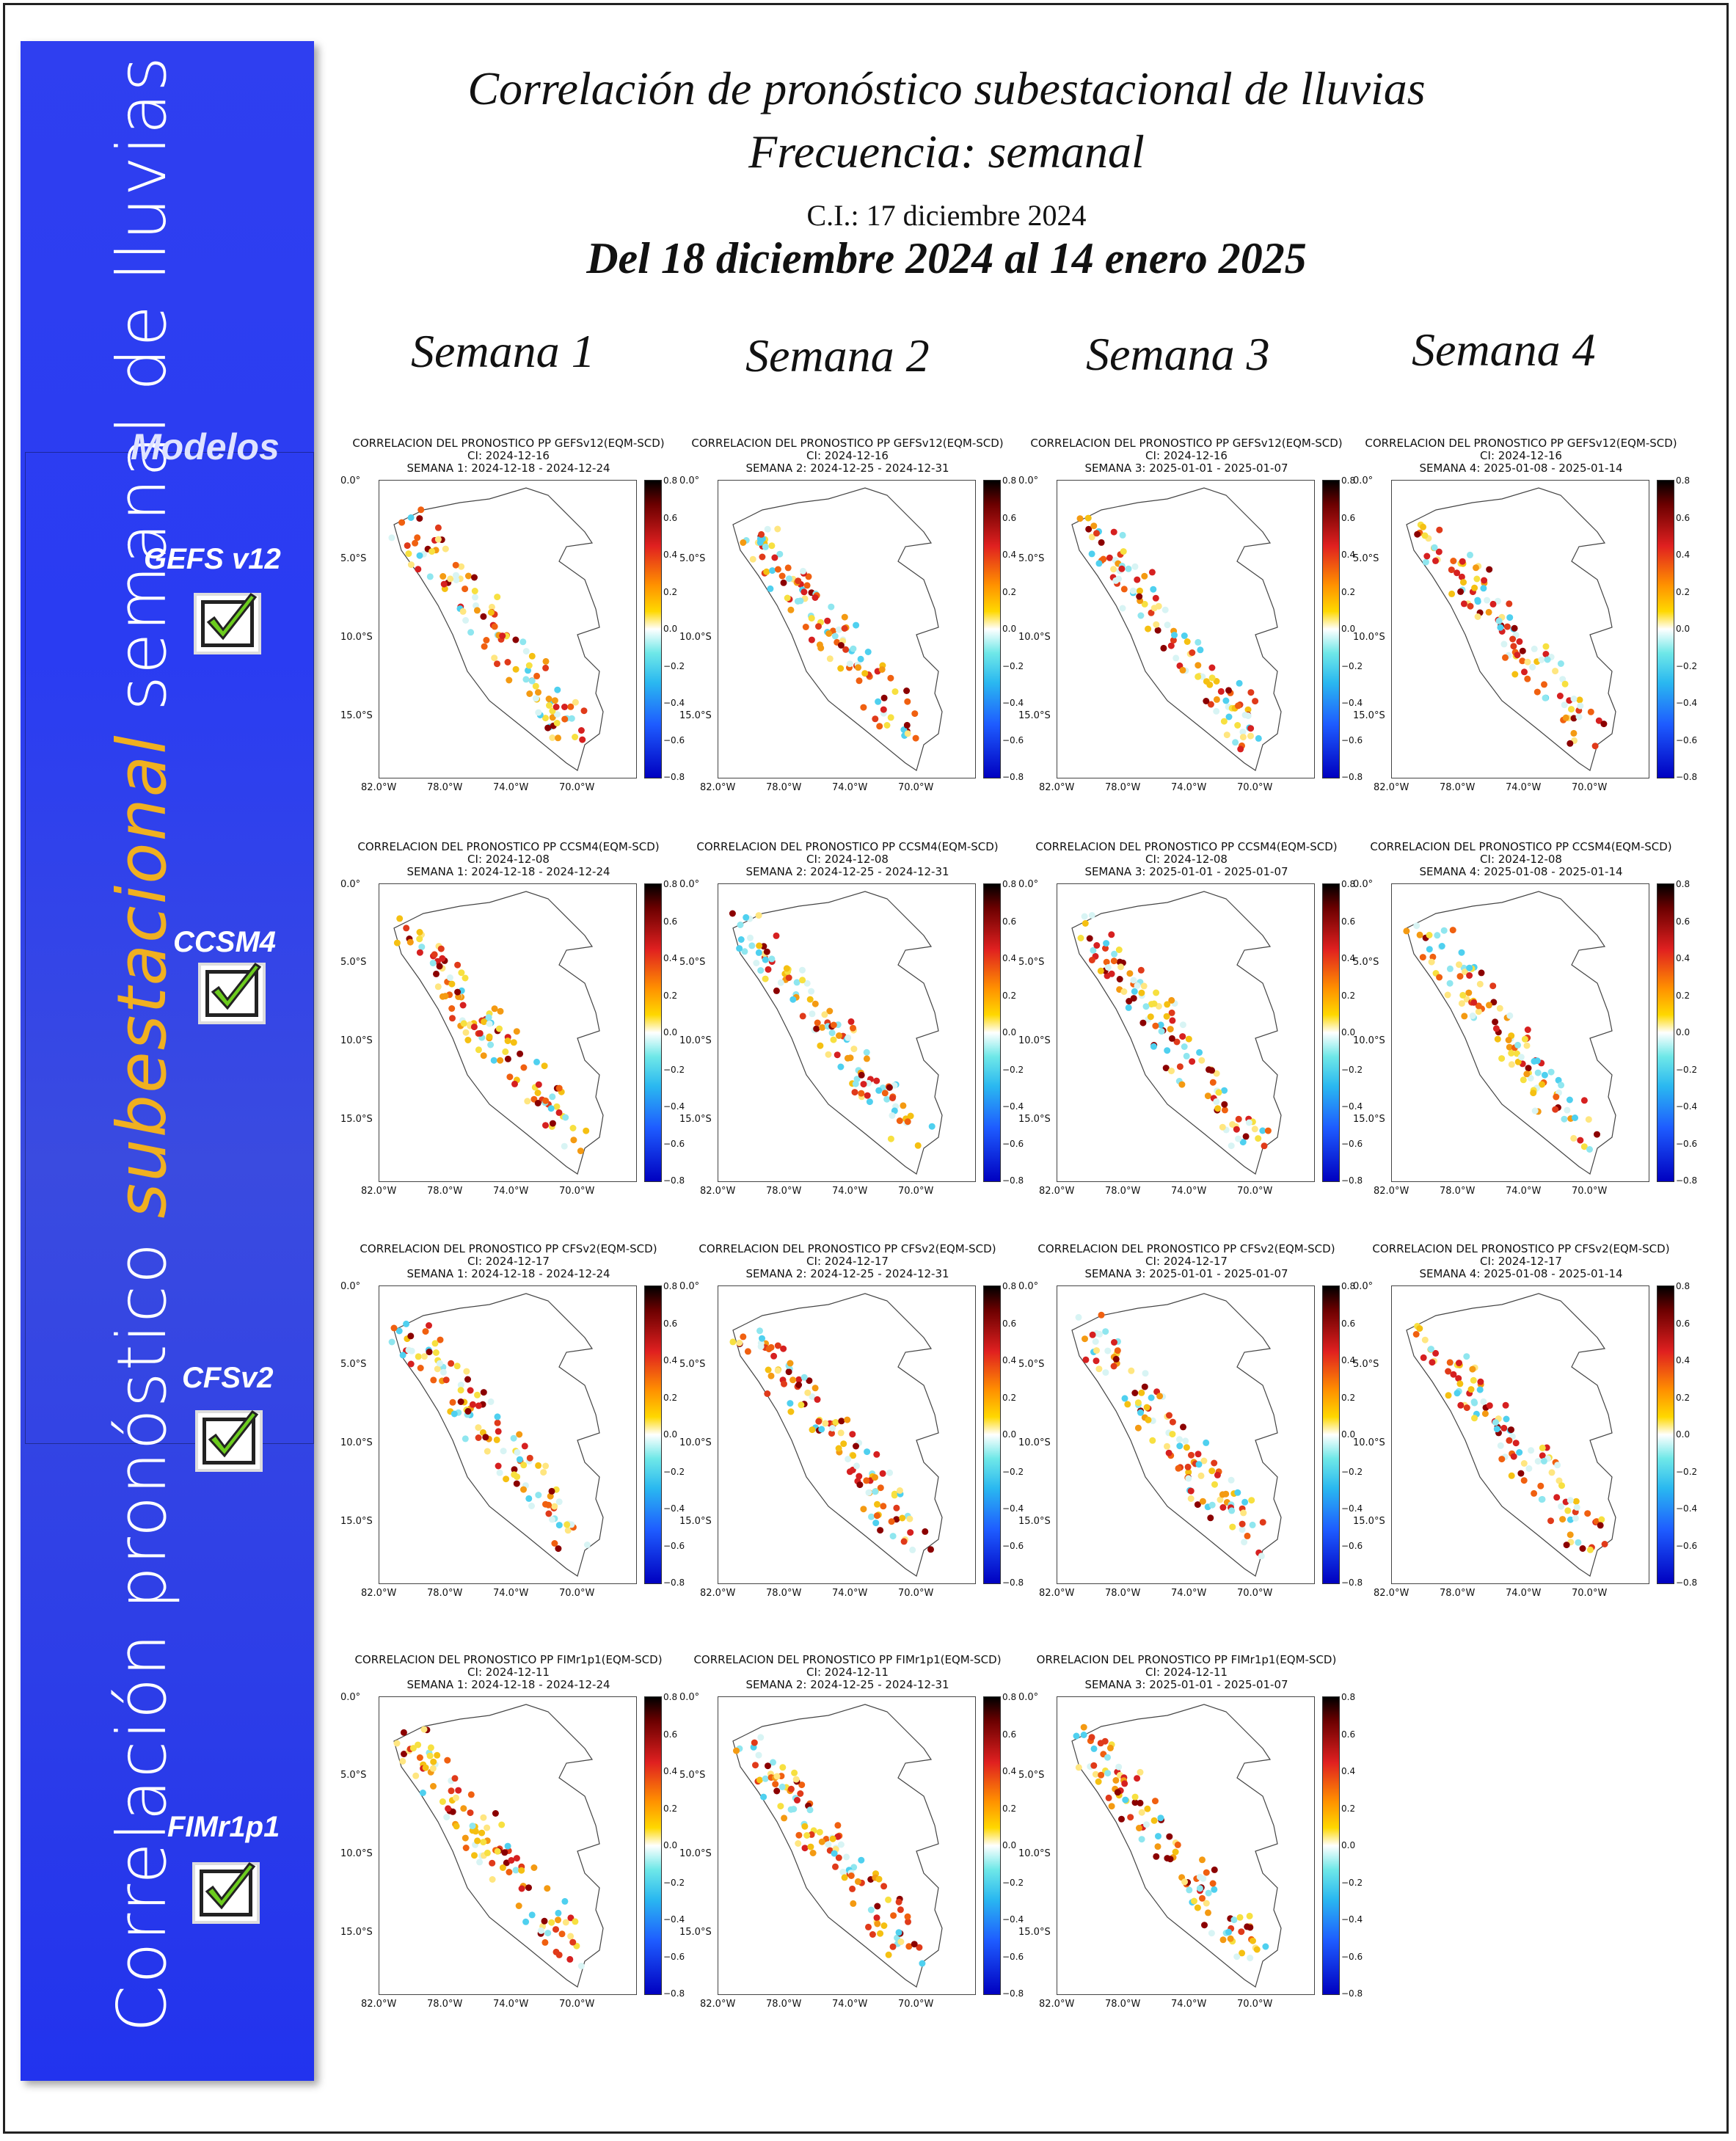  What do you see at coordinates (225, 942) in the screenshot?
I see `model-label-ccsm4: CCSM4` at bounding box center [225, 942].